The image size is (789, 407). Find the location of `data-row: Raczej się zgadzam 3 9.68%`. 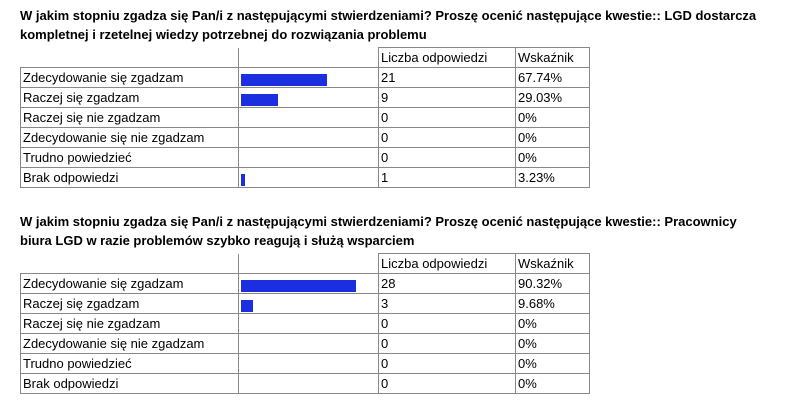

data-row: Raczej się zgadzam 3 9.68% is located at coordinates (305, 303).